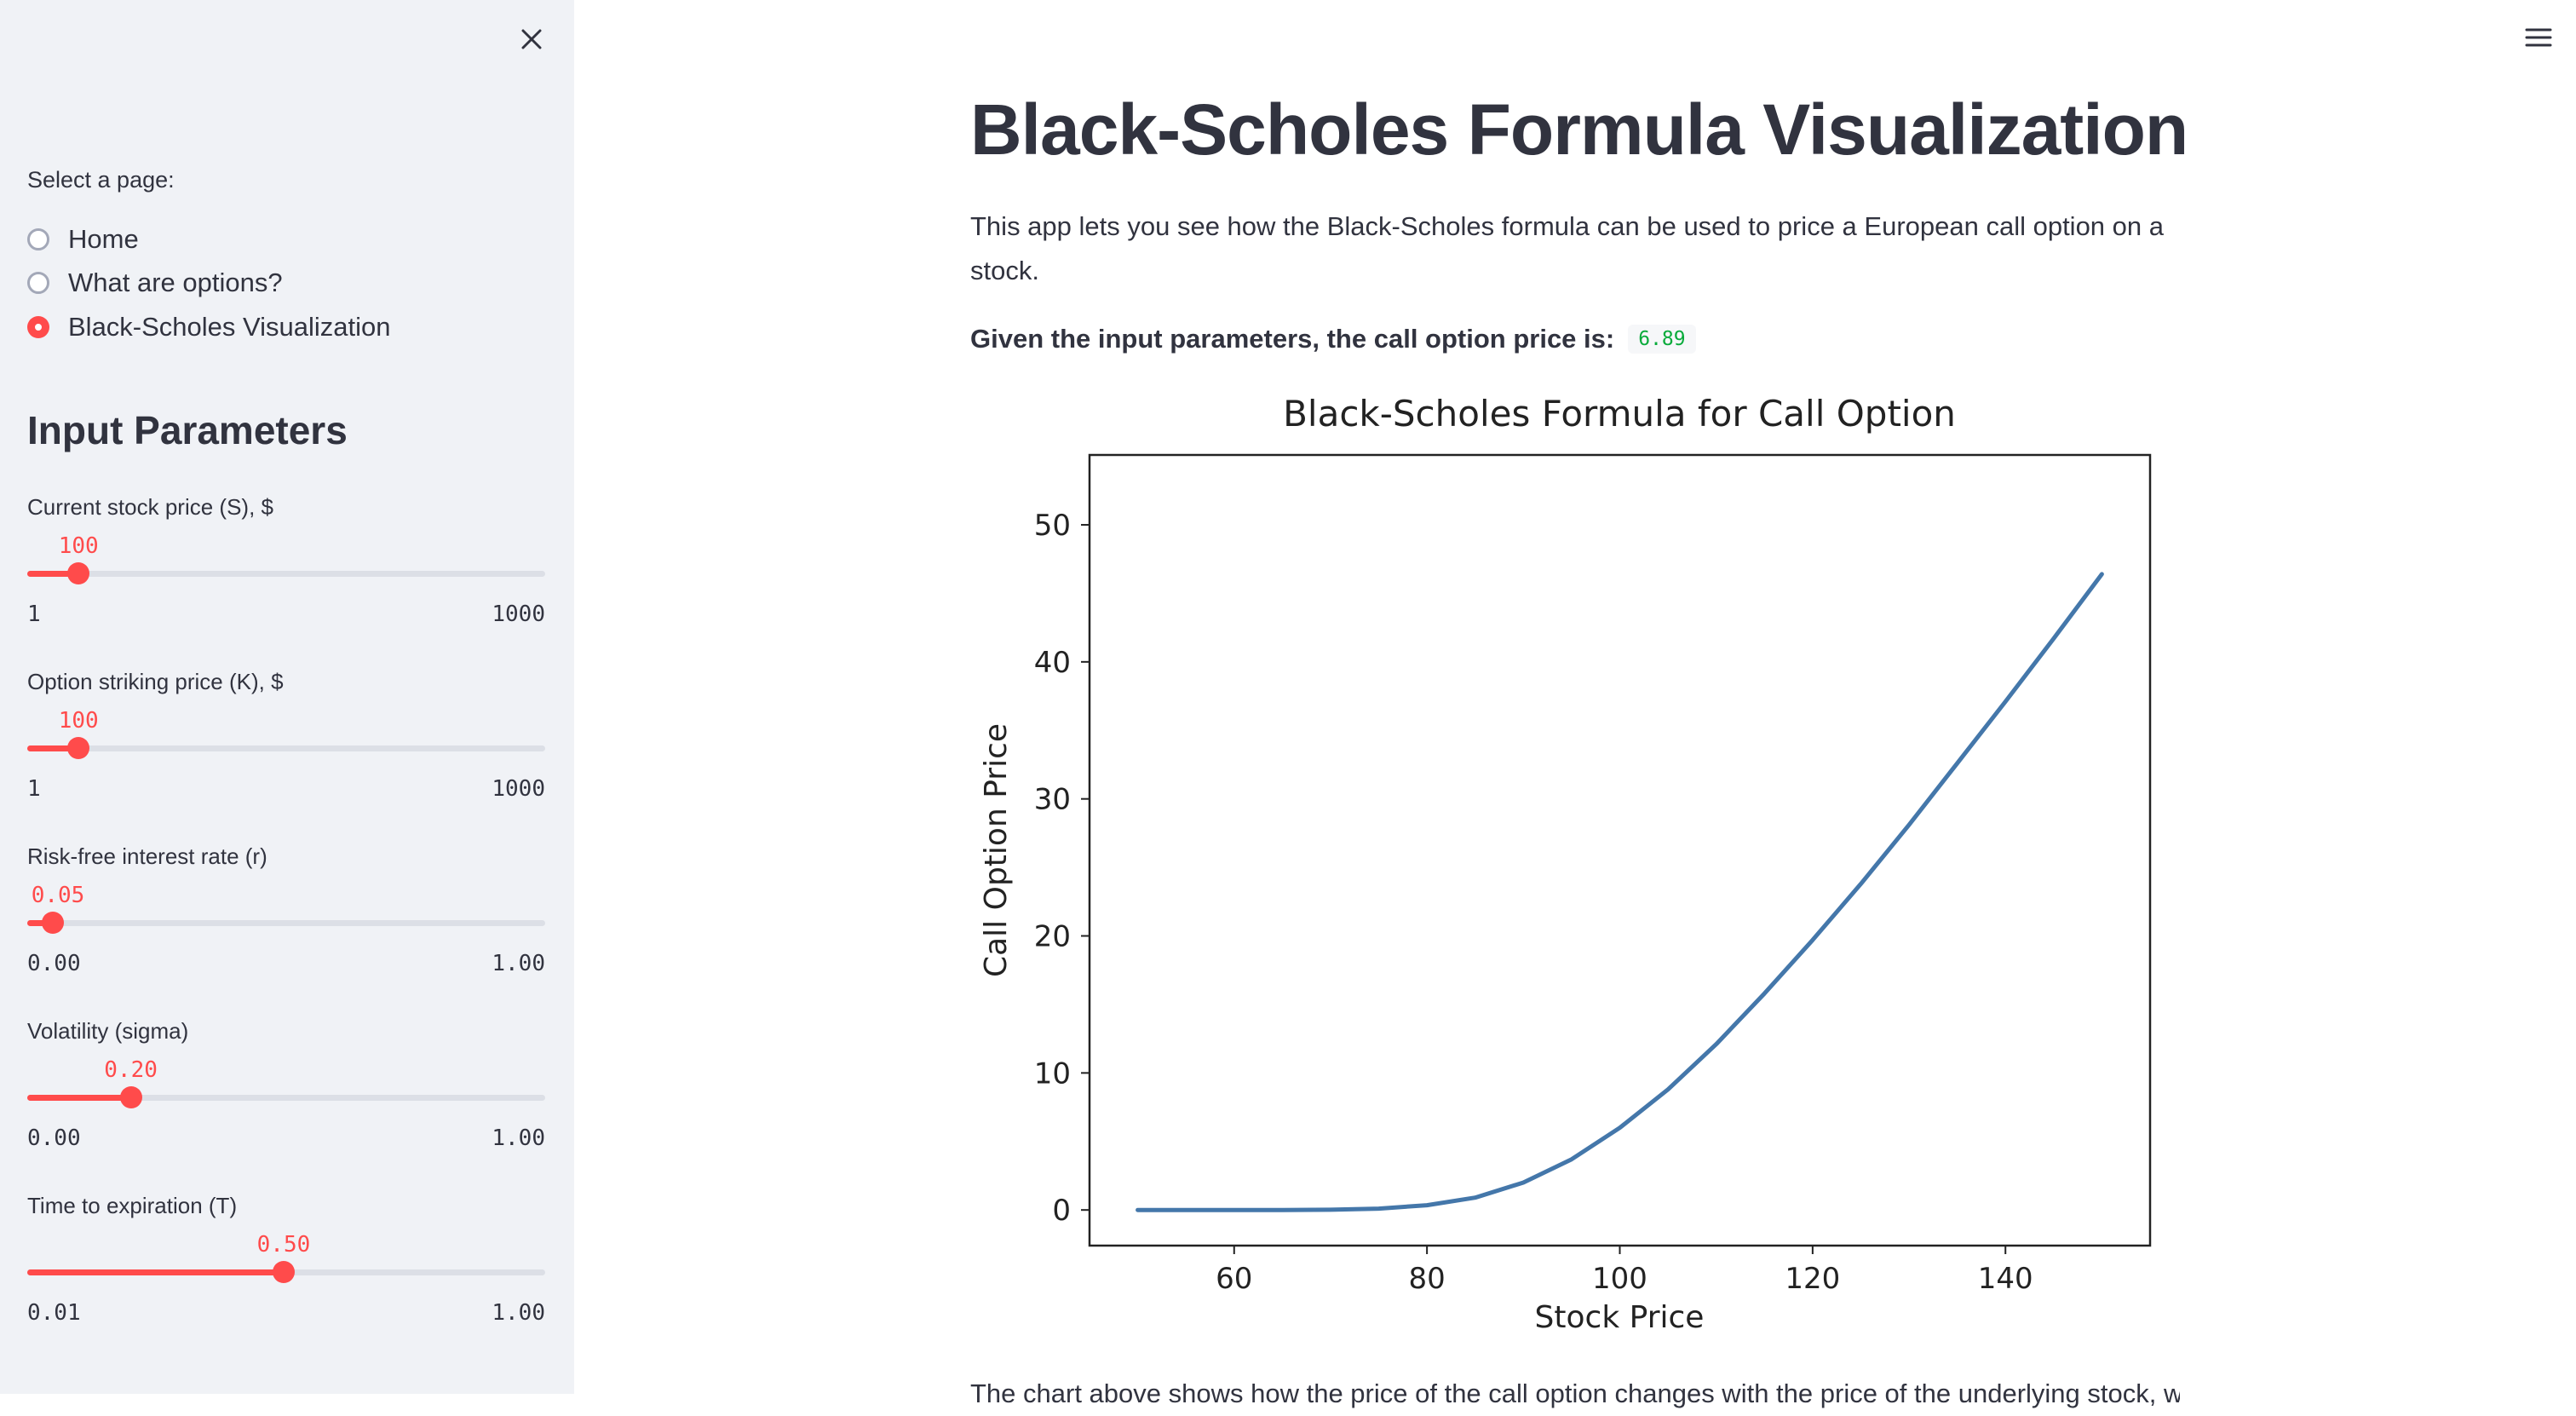 This screenshot has width=2576, height=1416. Describe the element at coordinates (1062, 868) in the screenshot. I see `y-axis-ticks: 0 10 20 30 40 50` at that location.